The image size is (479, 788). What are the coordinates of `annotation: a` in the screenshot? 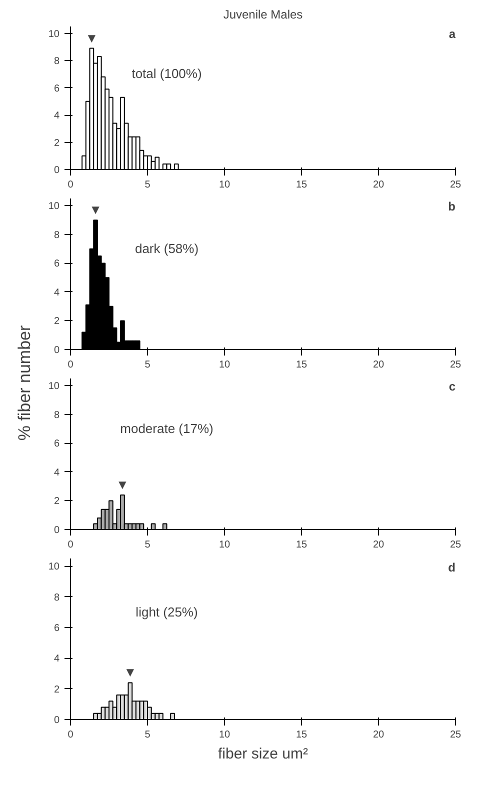 It's located at (452, 33).